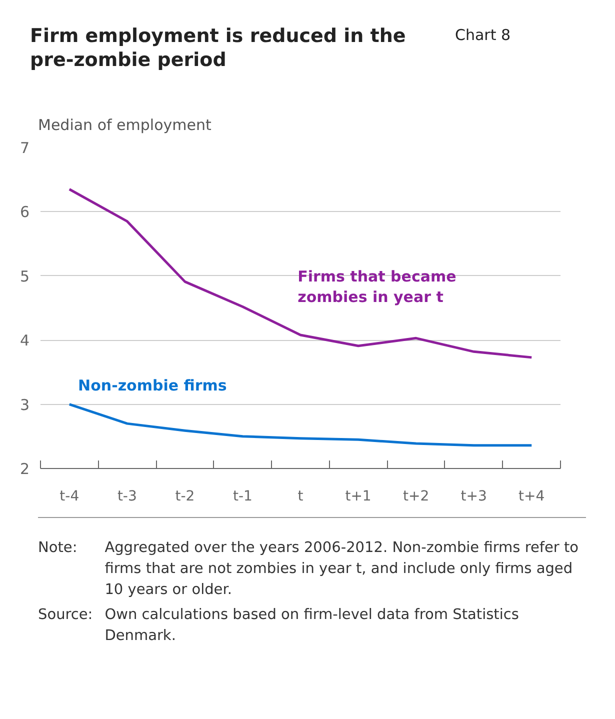 This screenshot has width=615, height=719. Describe the element at coordinates (416, 496) in the screenshot. I see `x-tick-label: t+2` at that location.